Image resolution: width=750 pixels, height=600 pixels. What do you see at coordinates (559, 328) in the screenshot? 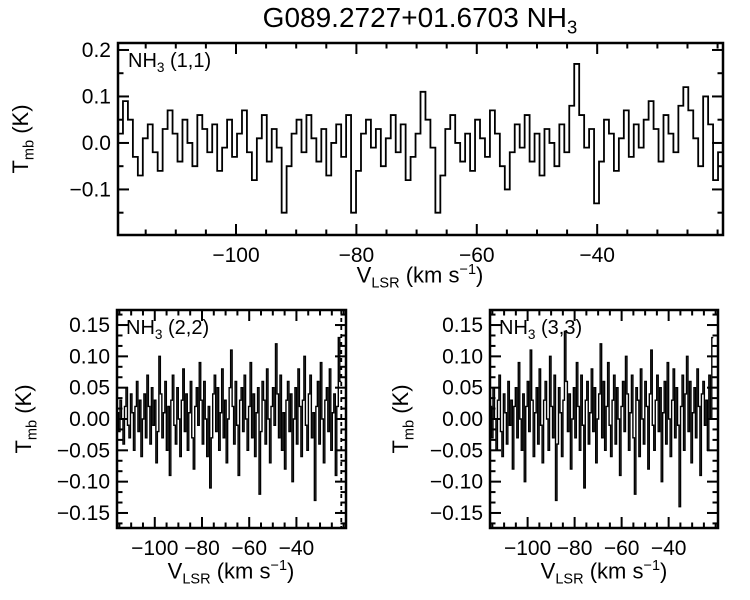
I see `annotation-nh3-33-rest: (3,3)` at bounding box center [559, 328].